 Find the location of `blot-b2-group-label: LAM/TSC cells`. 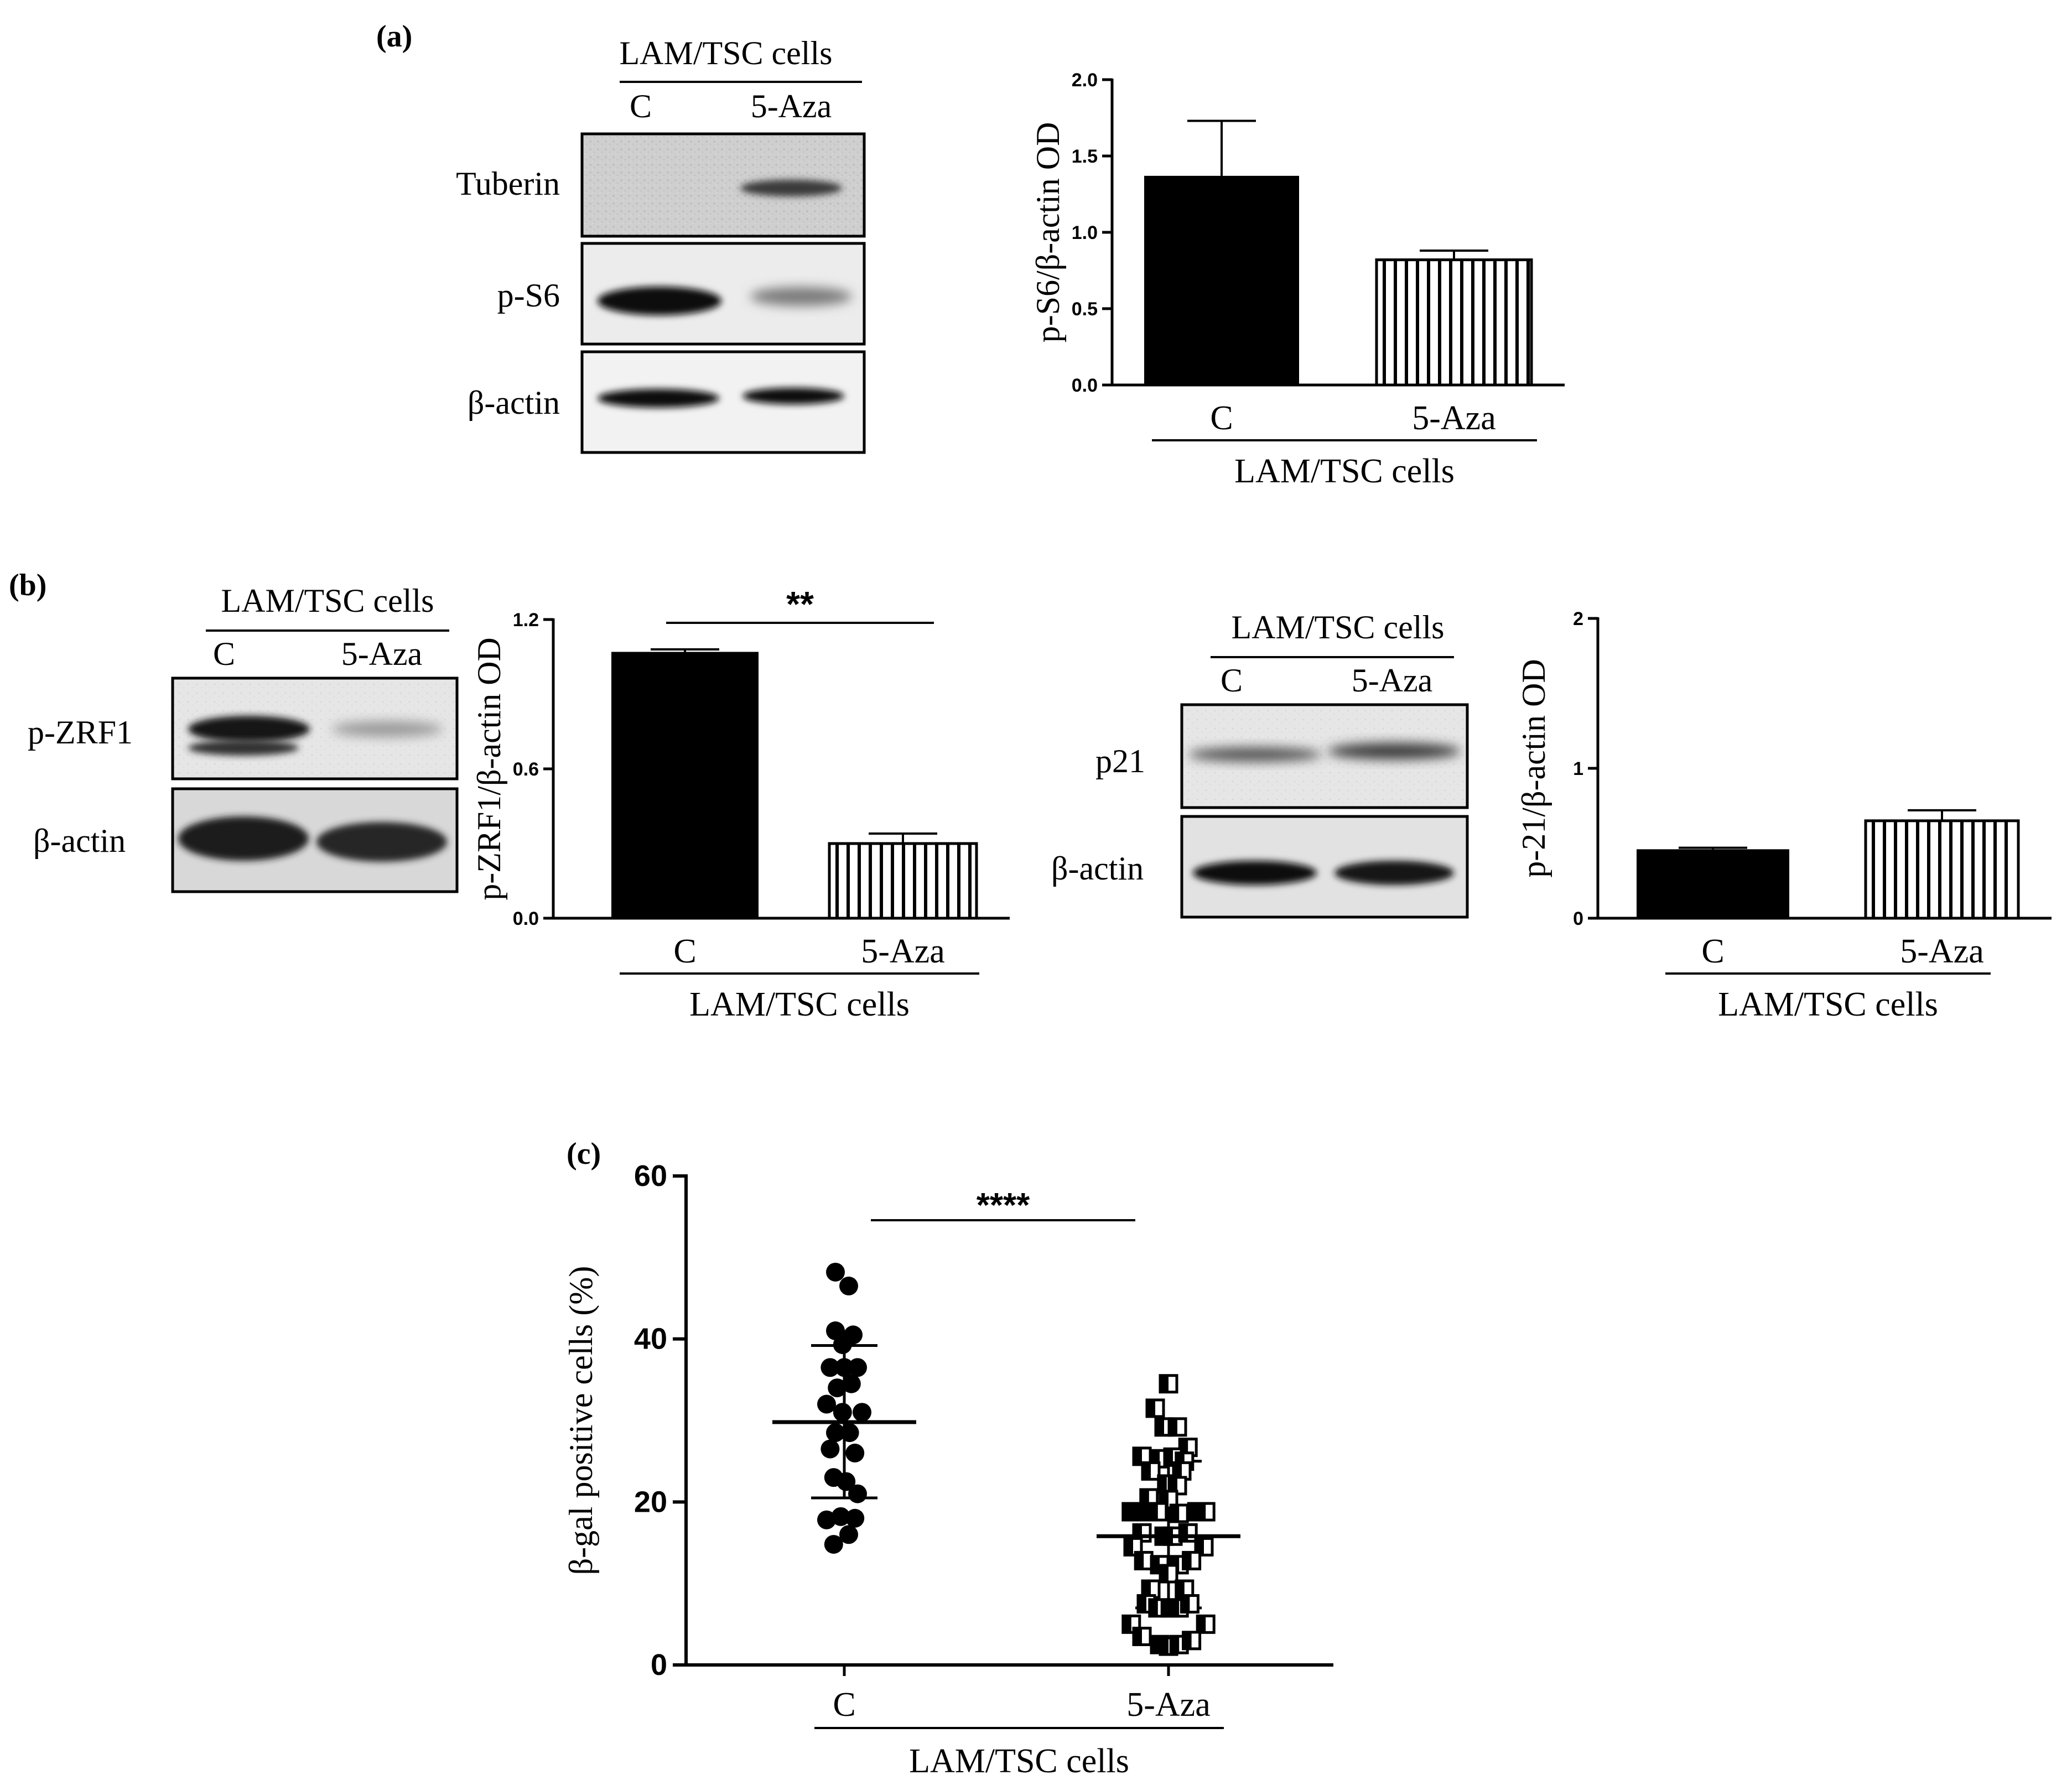

blot-b2-group-label: LAM/TSC cells is located at coordinates (1338, 627).